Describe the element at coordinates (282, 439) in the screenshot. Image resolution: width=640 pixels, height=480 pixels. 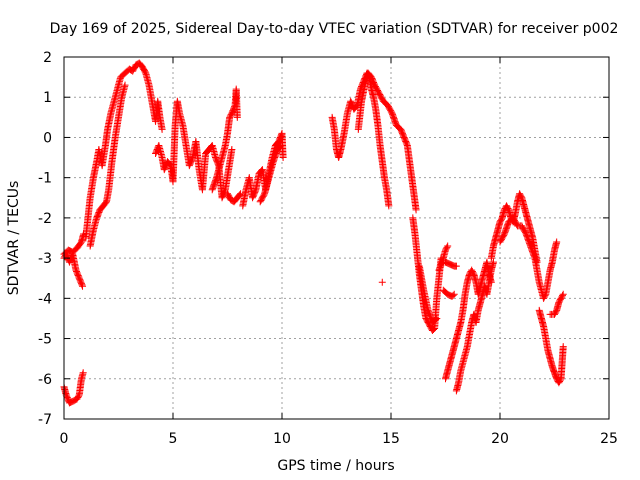
I see `x-tick-label: 10` at that location.